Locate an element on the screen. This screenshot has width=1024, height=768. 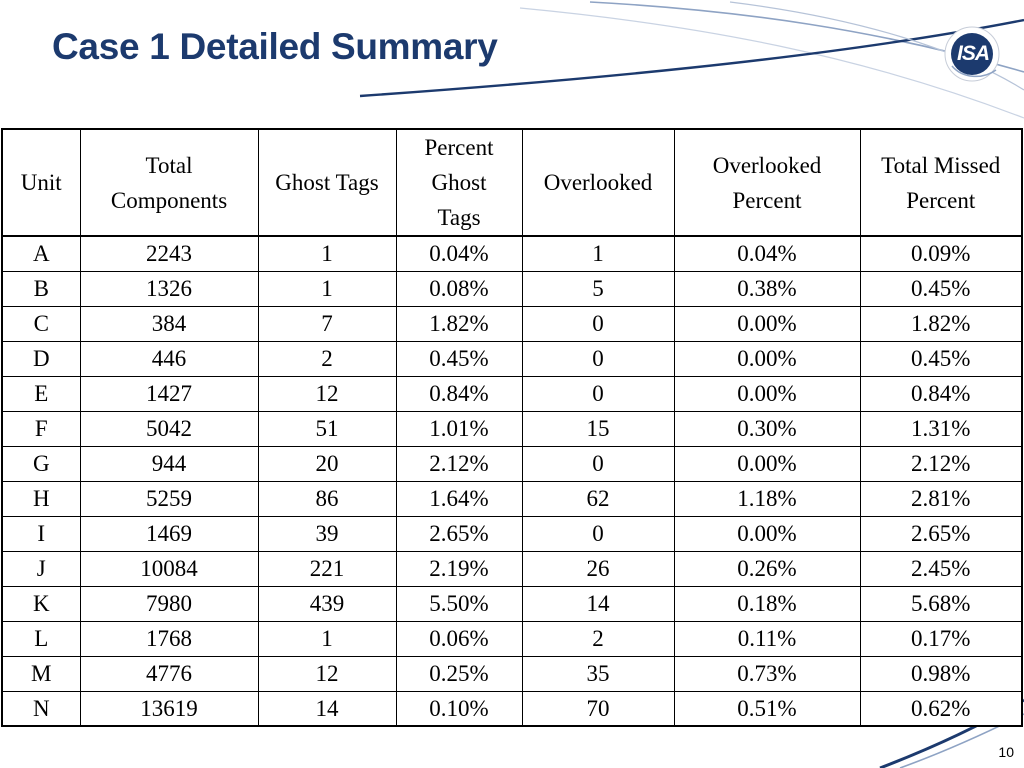
table-row: K 7980 439 5.50% 14 0.18% 5.68% is located at coordinates (512, 603).